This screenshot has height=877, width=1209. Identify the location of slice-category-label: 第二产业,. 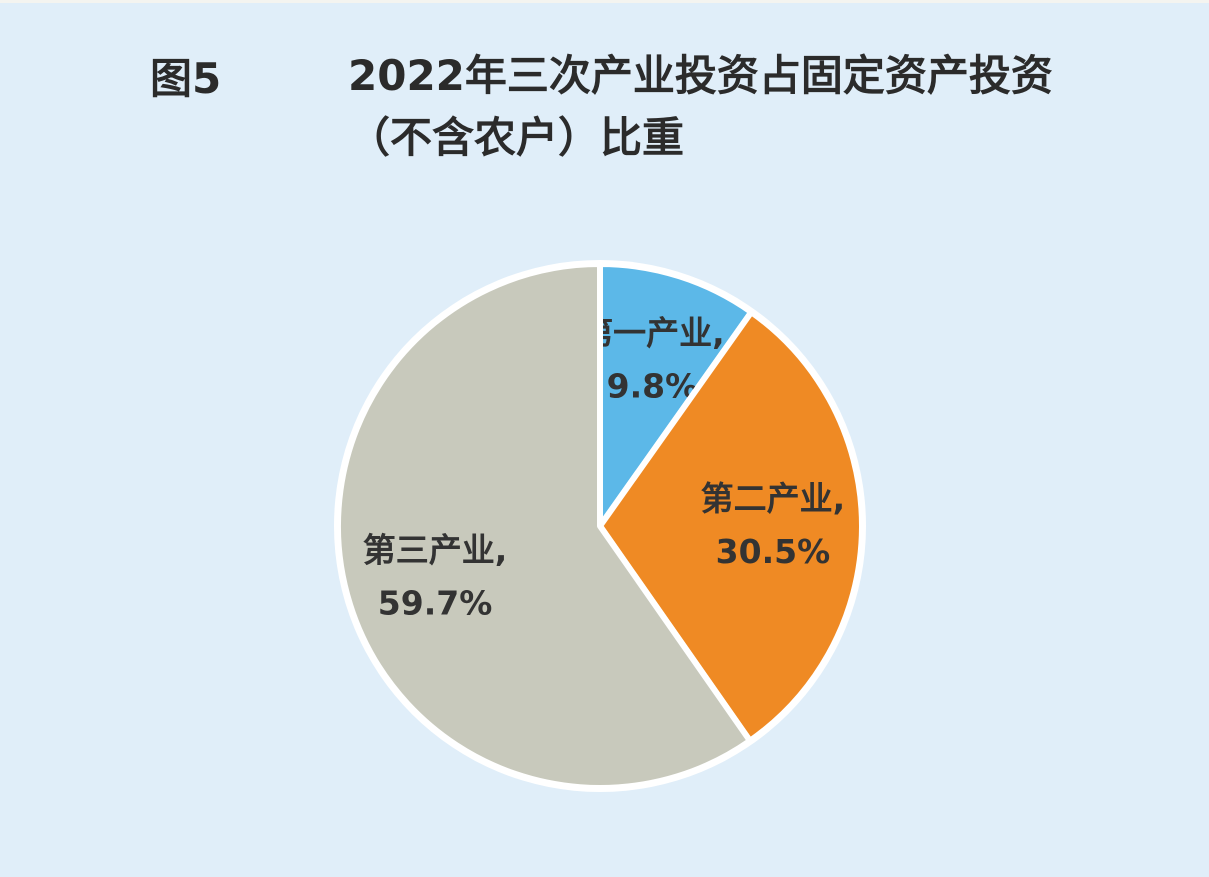
(773, 498).